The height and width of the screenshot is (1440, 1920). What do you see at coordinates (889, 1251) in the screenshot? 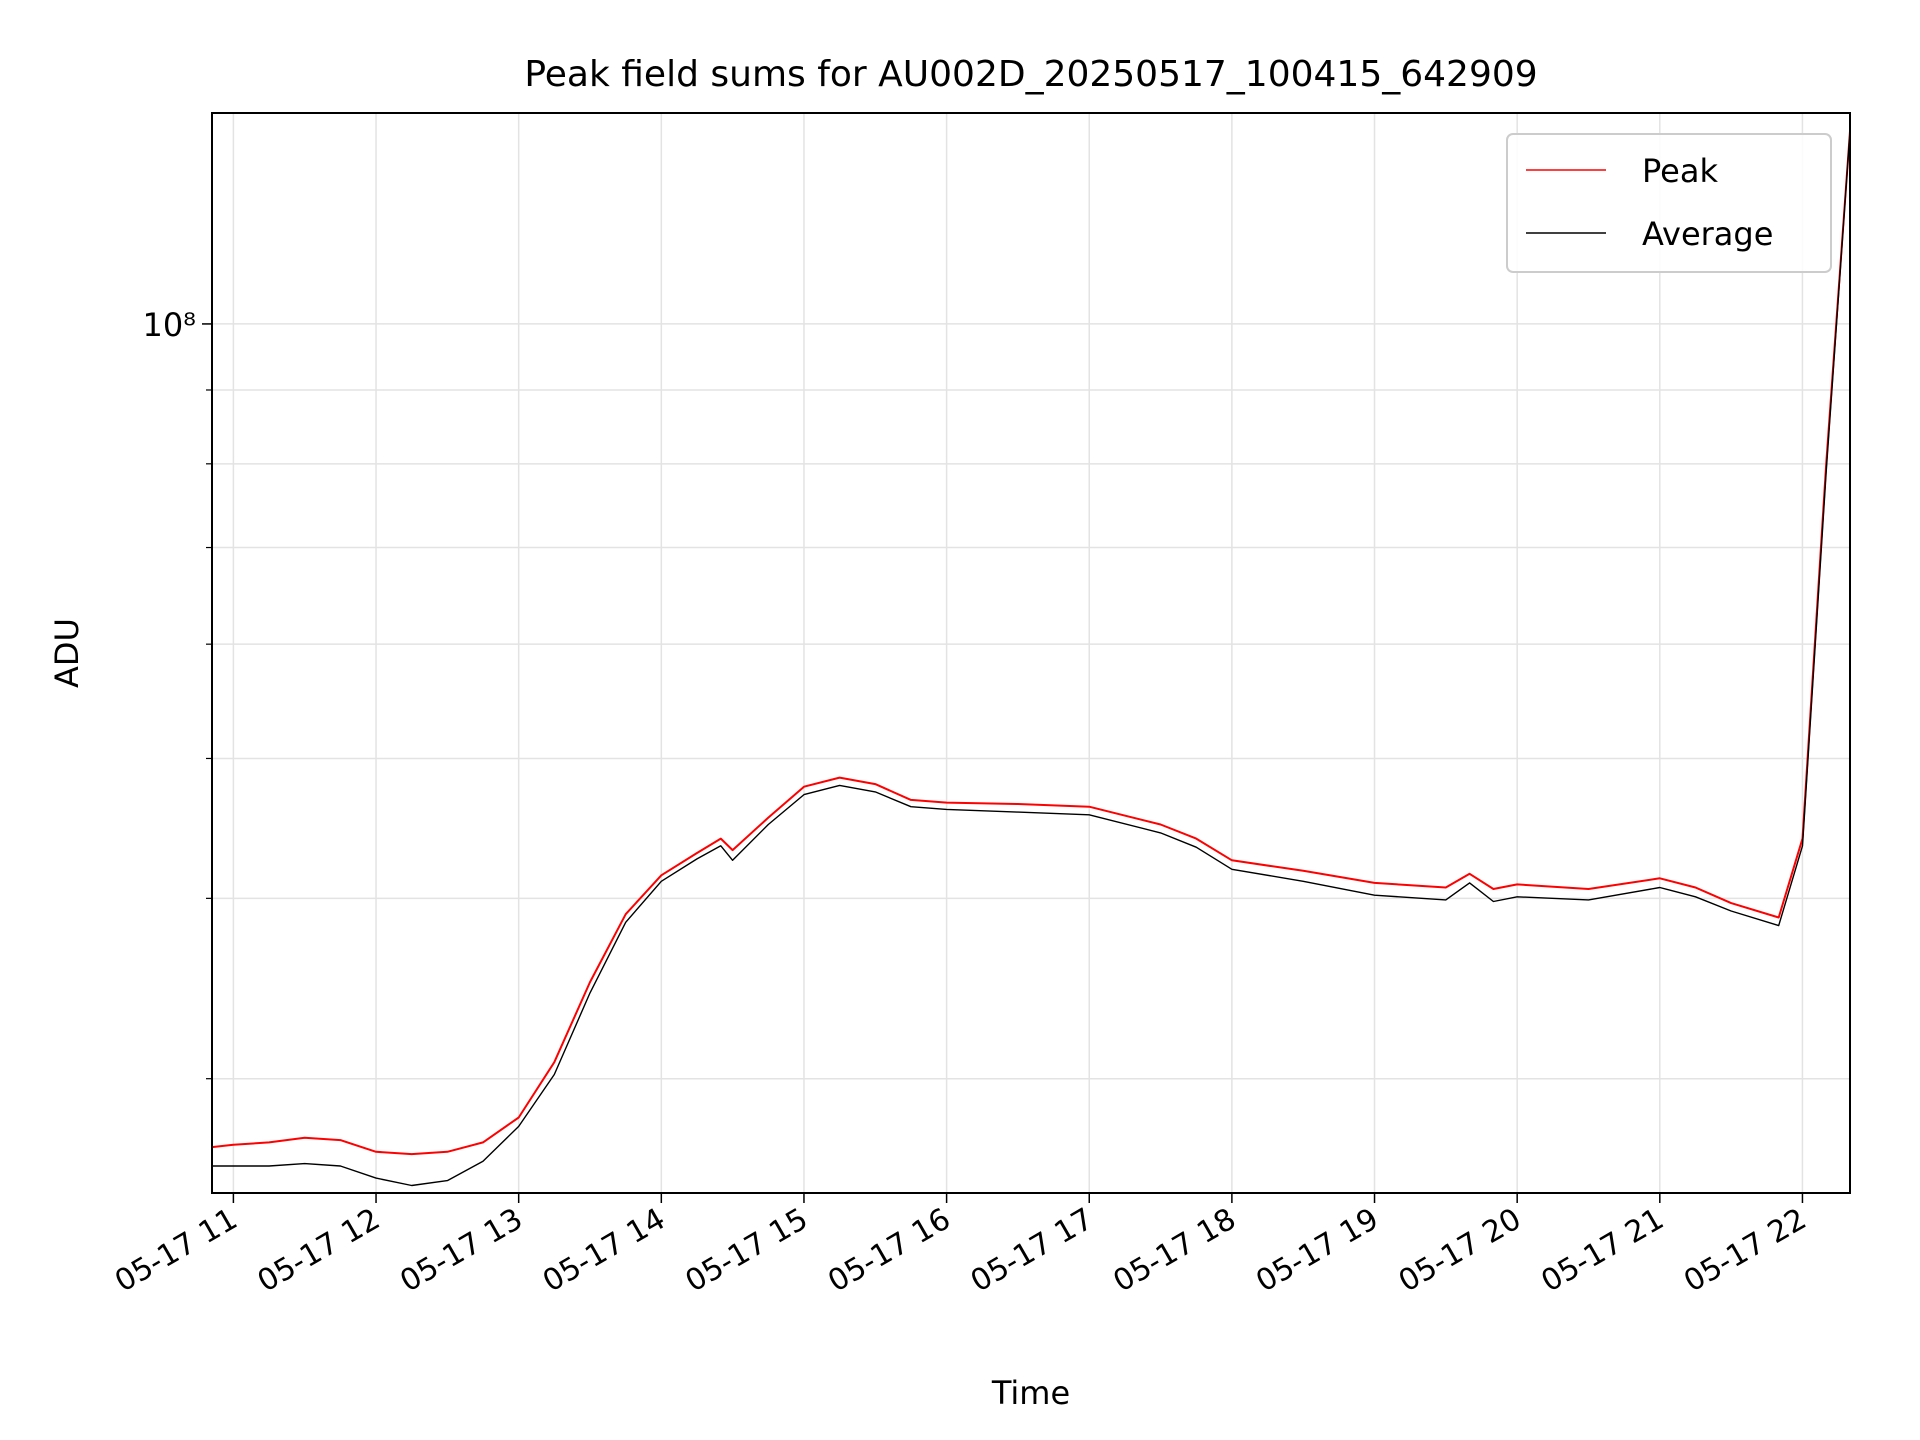
I see `x-tick-label: 05-17 16` at bounding box center [889, 1251].